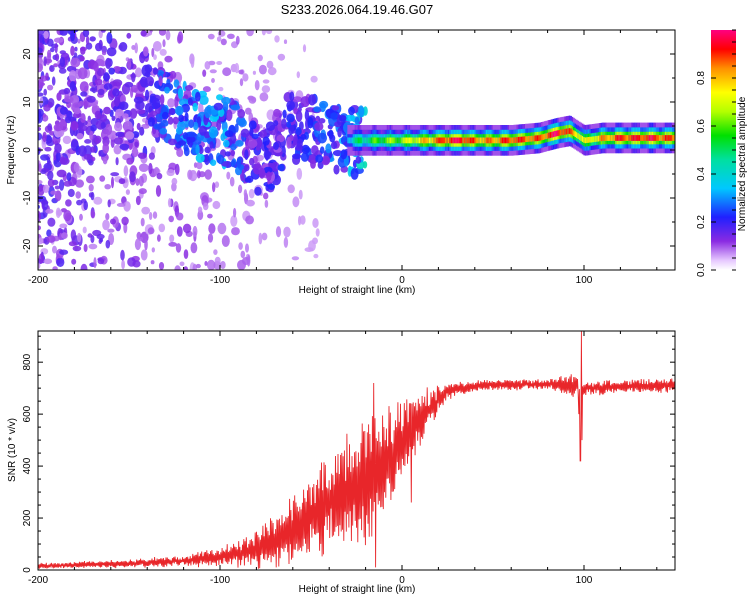  Describe the element at coordinates (38, 280) in the screenshot. I see `x-tick-label: -200` at that location.